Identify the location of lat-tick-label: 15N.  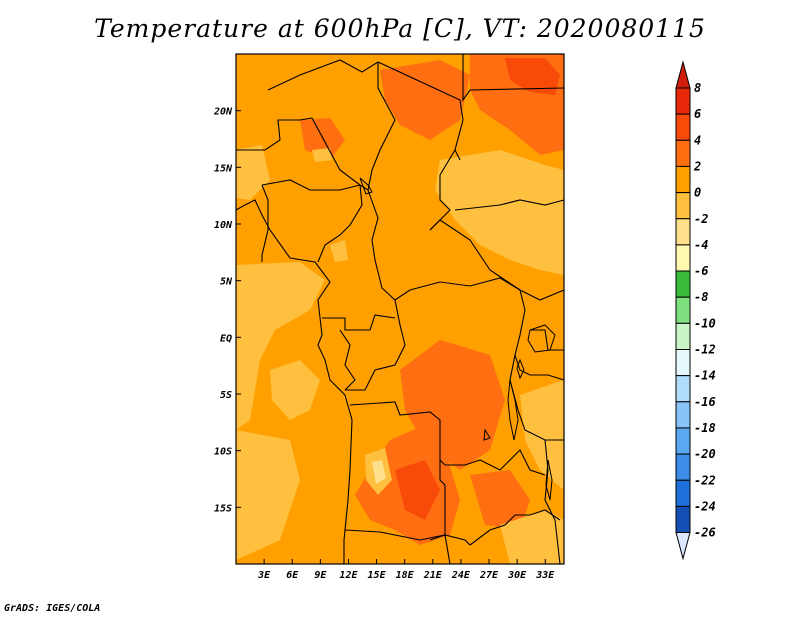
(223, 168).